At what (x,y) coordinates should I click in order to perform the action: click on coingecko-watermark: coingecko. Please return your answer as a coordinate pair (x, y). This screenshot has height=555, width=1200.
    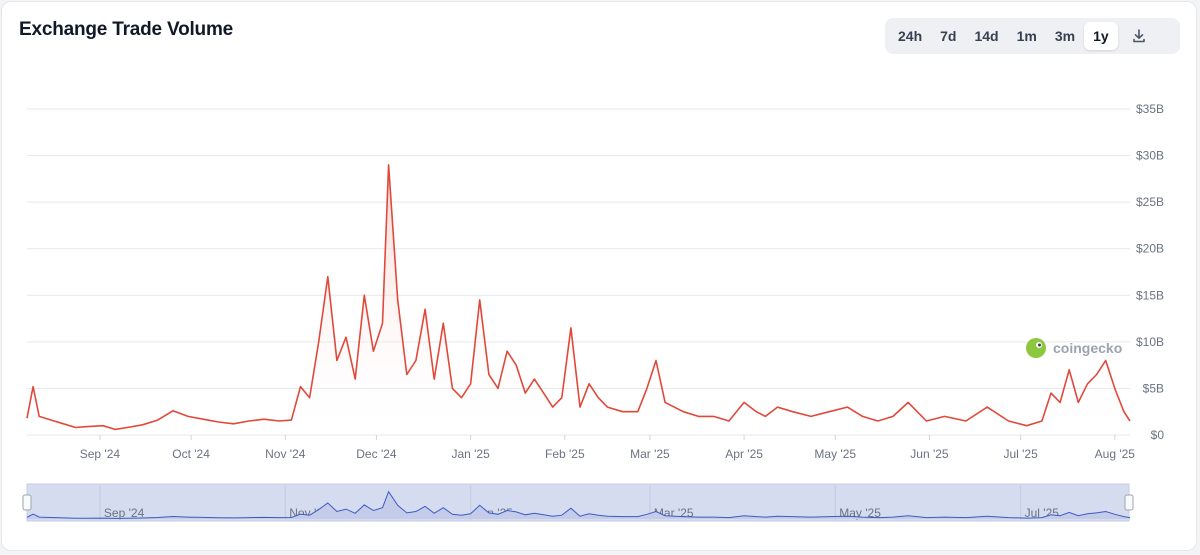
    Looking at the image, I should click on (1074, 348).